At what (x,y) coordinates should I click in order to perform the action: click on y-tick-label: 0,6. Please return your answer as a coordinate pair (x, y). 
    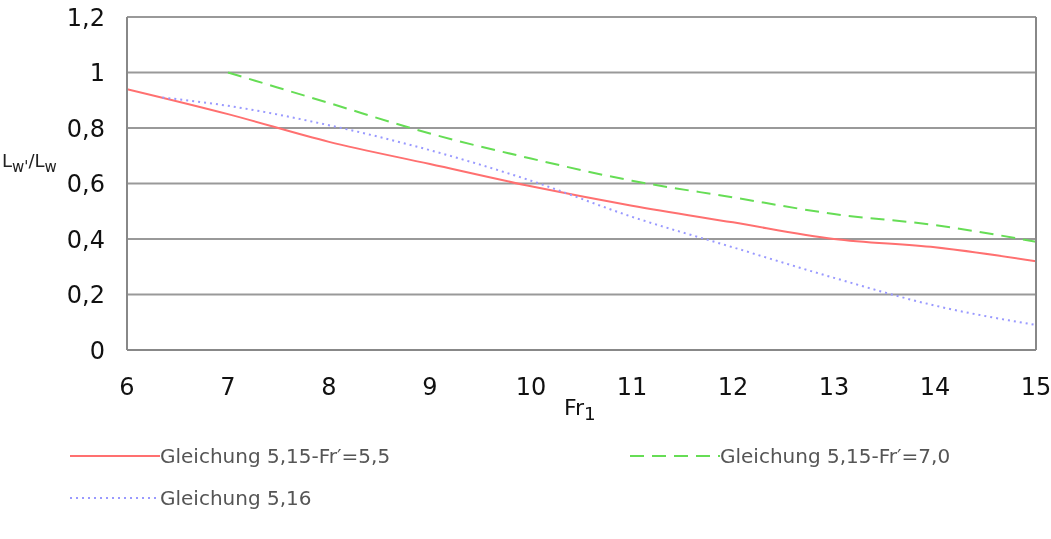
    Looking at the image, I should click on (85, 184).